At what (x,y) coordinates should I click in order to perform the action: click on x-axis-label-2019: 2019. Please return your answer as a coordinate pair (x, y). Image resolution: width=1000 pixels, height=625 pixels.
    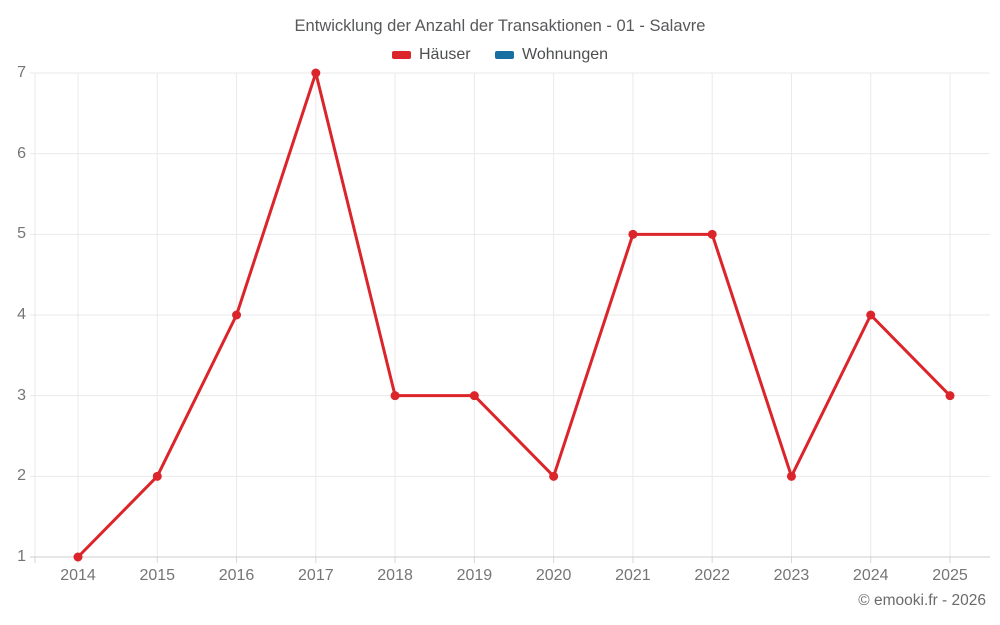
    Looking at the image, I should click on (474, 575).